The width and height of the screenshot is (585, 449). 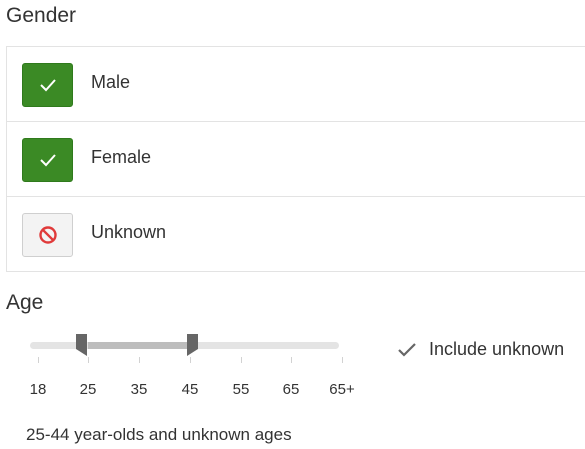 I want to click on age-tick-label: 45, so click(x=190, y=389).